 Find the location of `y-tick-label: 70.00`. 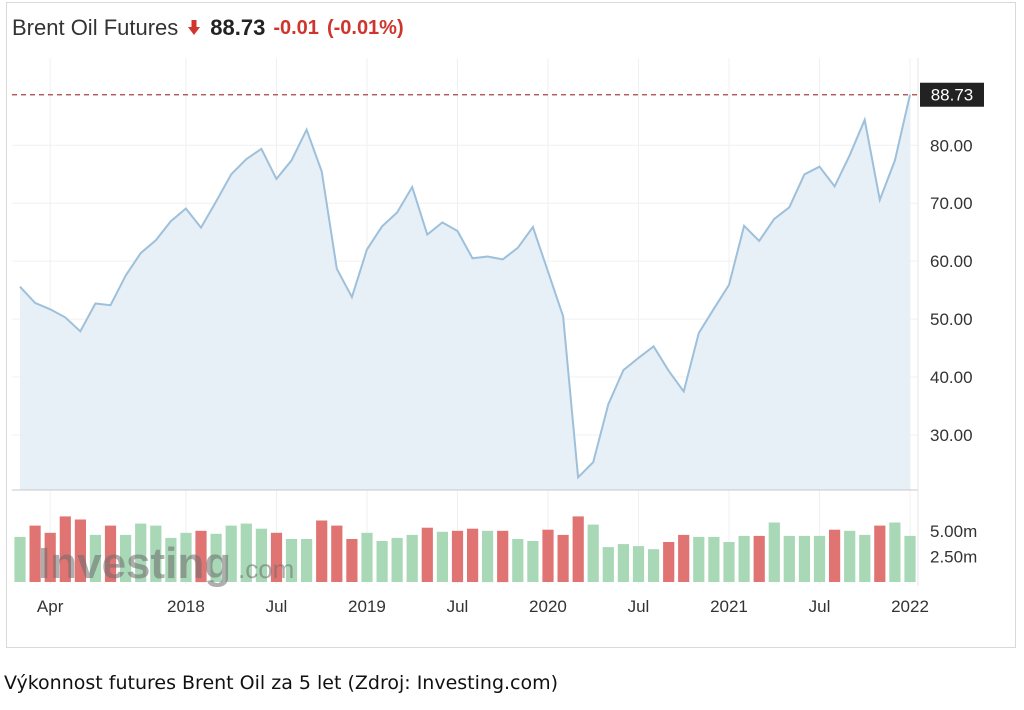

y-tick-label: 70.00 is located at coordinates (951, 203).